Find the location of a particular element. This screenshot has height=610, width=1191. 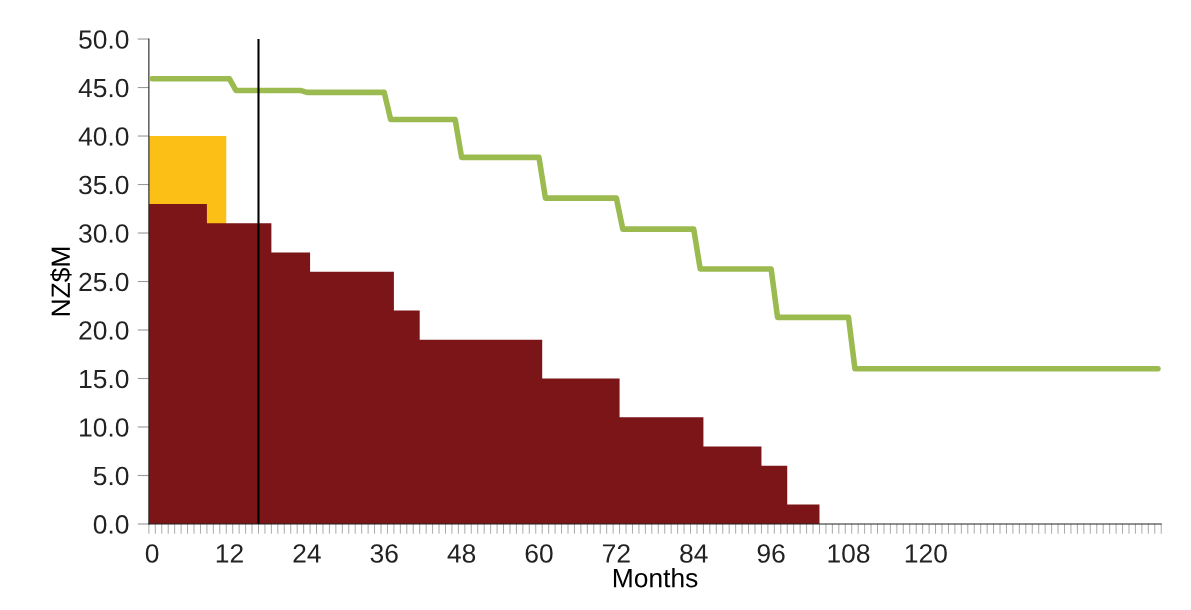

y-tick-label: 40.0 is located at coordinates (103, 136).